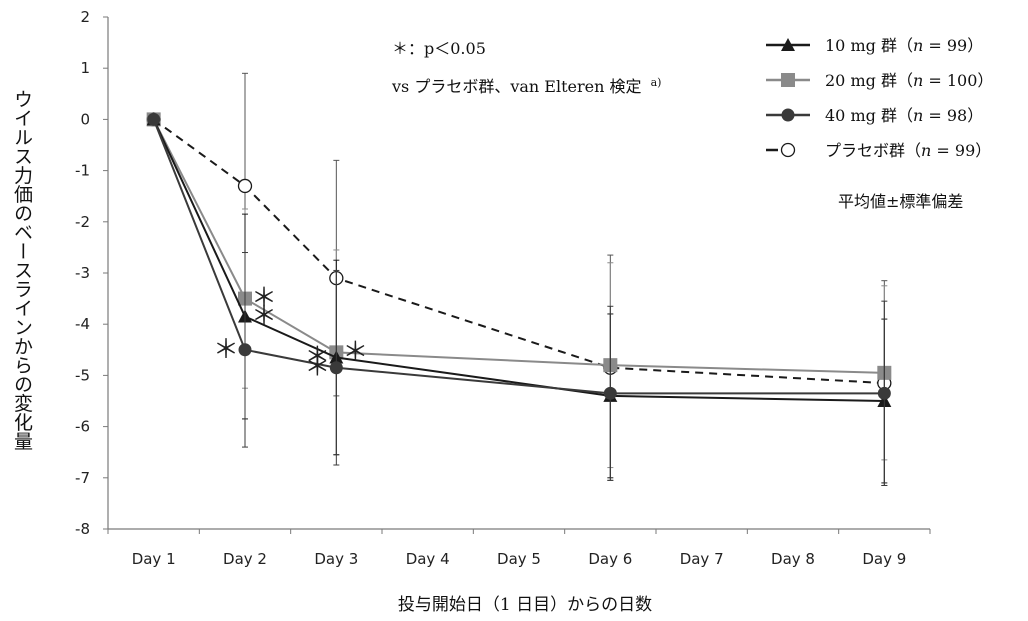  I want to click on x-tick-label: Day 9, so click(884, 559).